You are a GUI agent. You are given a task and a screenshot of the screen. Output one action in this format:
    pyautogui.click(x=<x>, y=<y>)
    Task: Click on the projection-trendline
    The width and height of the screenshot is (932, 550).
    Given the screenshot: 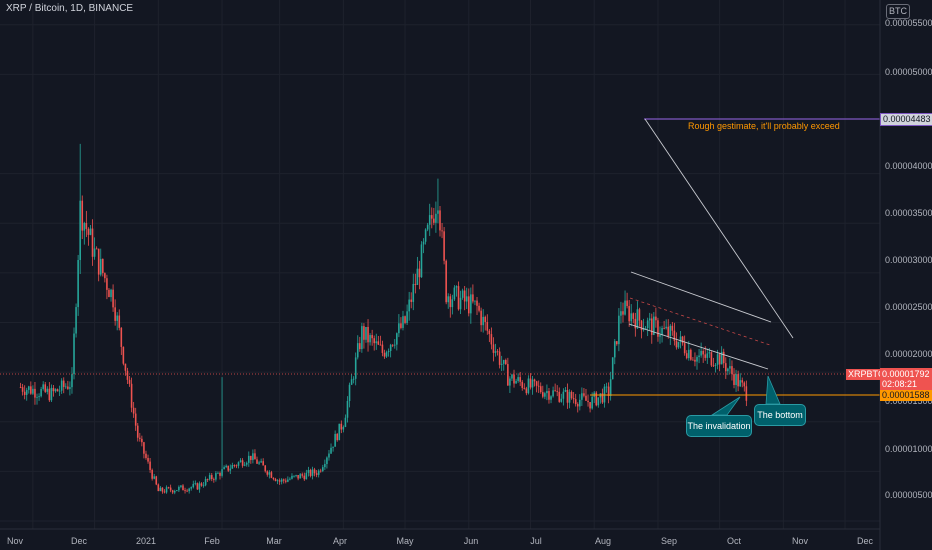 What is the action you would take?
    pyautogui.click(x=719, y=228)
    